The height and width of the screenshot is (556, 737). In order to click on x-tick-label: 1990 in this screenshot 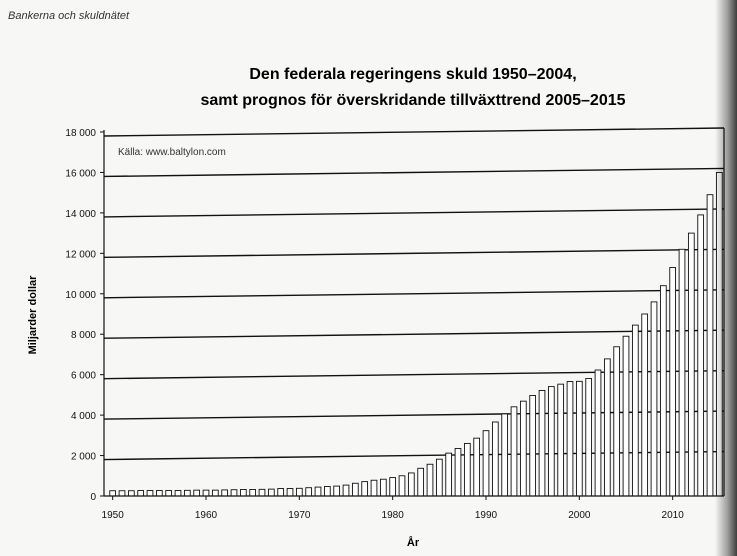, I will do `click(486, 515)`.